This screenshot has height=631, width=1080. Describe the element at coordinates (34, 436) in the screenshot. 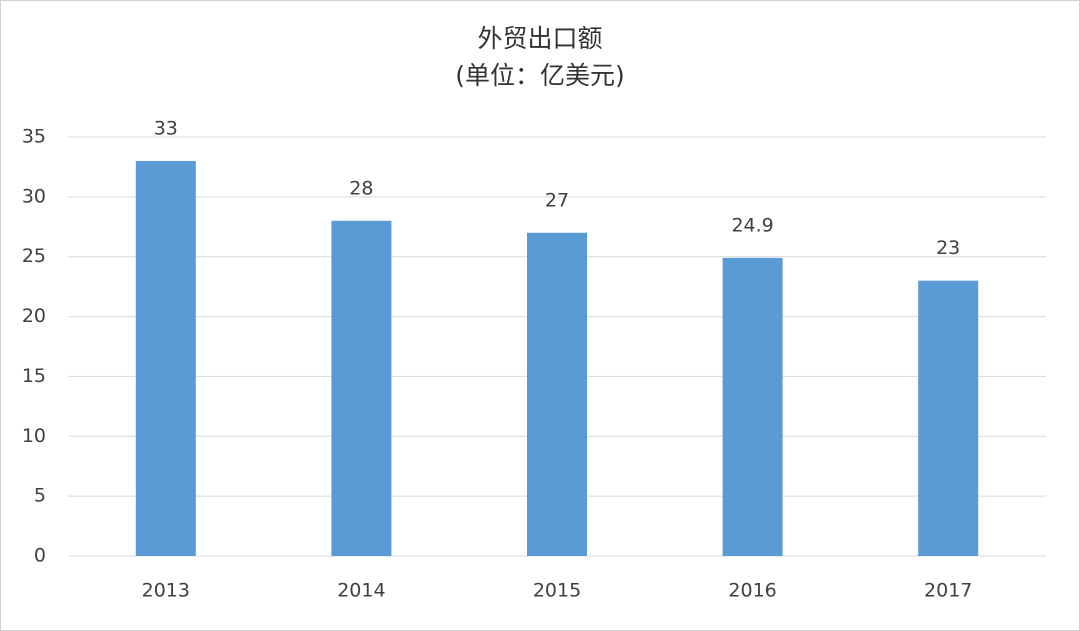

I see `y-tick-label: 10` at that location.